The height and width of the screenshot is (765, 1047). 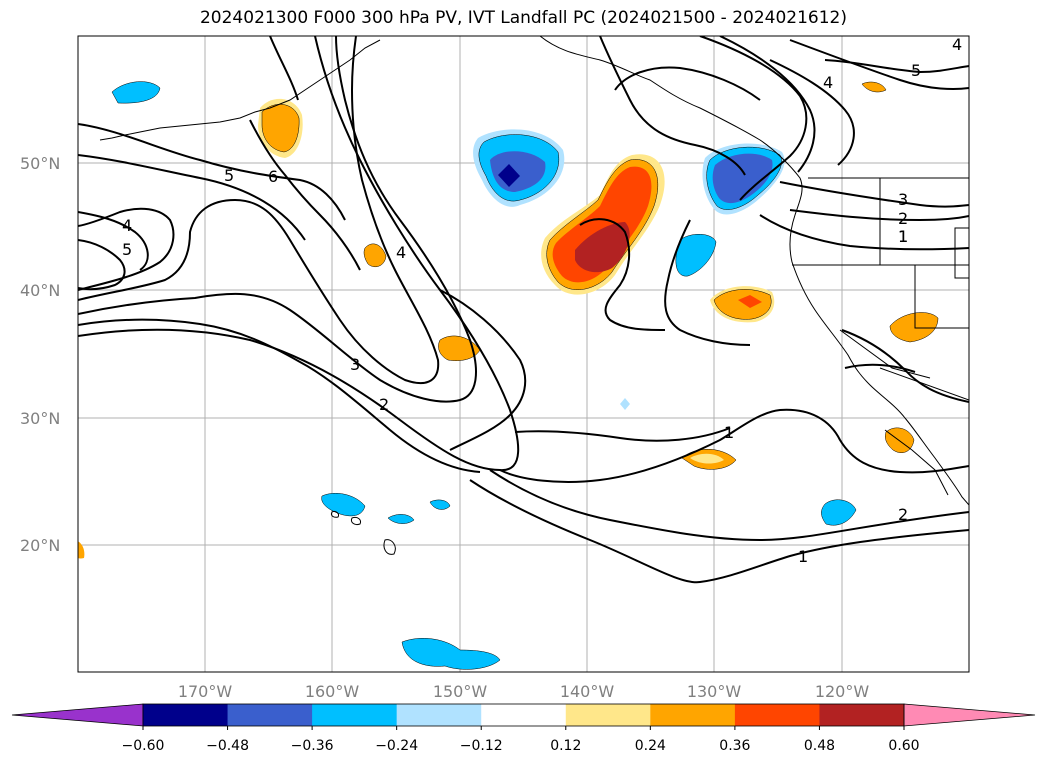 I want to click on colorbar-extend-high, so click(x=969, y=715).